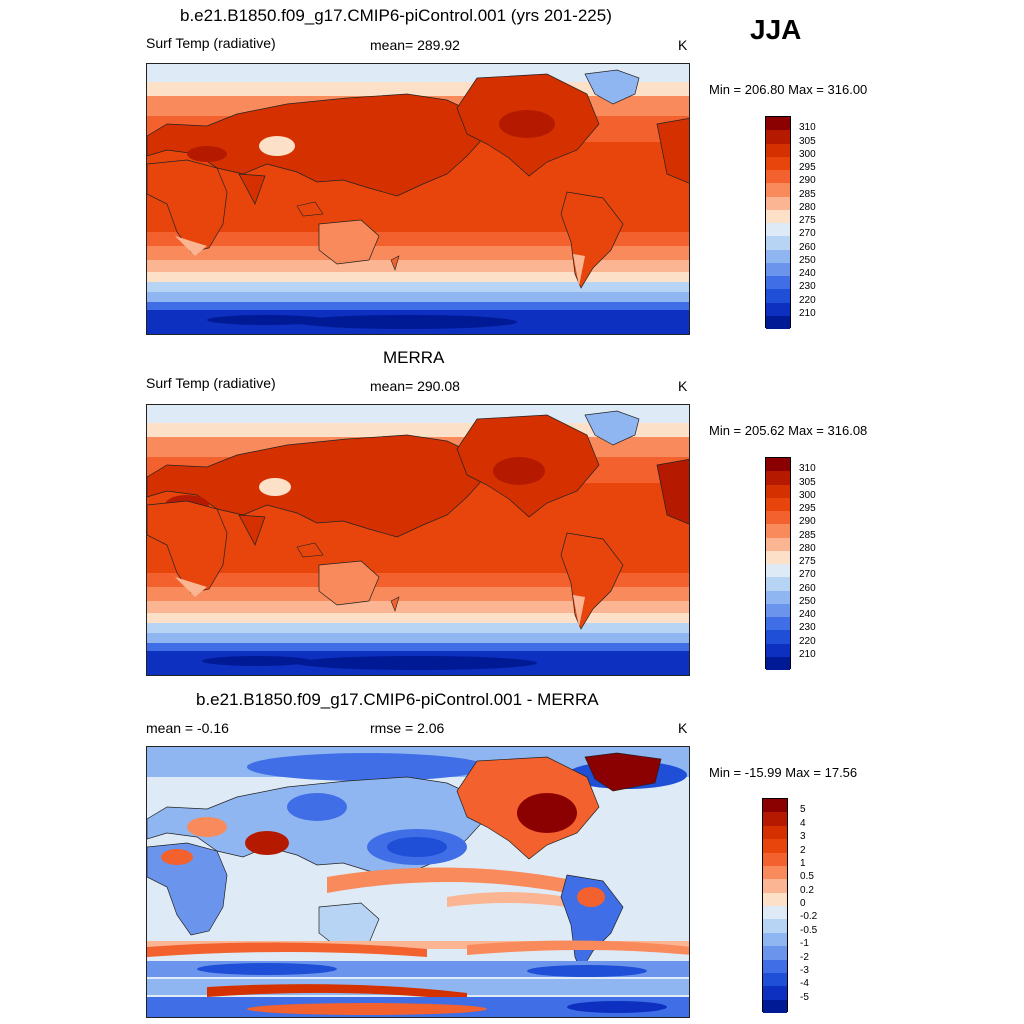 This screenshot has height=1024, width=1024. Describe the element at coordinates (788, 430) in the screenshot. I see `panel2-minmax: Min = 205.62 Max = 316.08` at that location.